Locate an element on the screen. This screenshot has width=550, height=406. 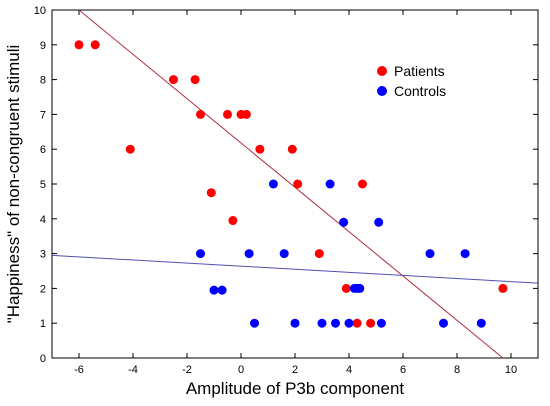
legend-box is located at coordinates (415, 81).